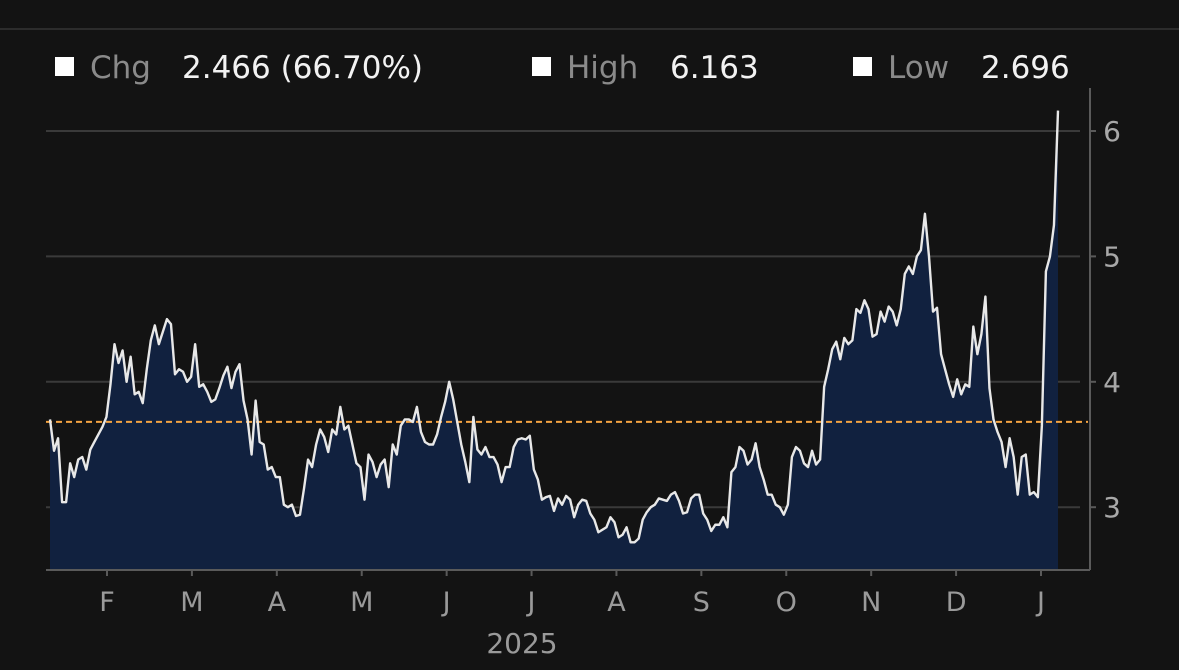  Describe the element at coordinates (1105, 319) in the screenshot. I see `y-axis-ticks: 3 4 5 6` at that location.